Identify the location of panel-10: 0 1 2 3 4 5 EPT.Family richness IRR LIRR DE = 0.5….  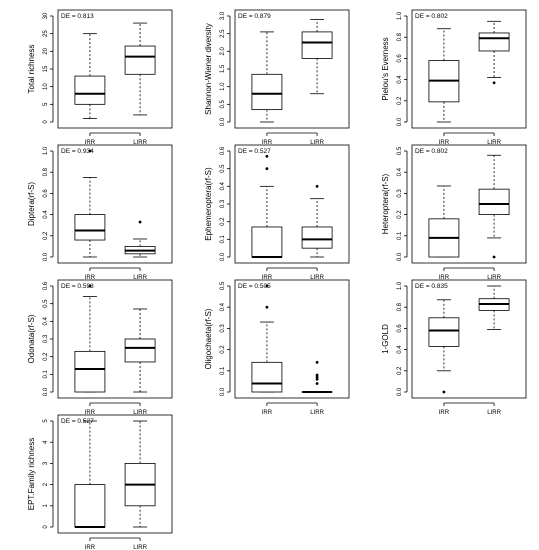
(100, 482).